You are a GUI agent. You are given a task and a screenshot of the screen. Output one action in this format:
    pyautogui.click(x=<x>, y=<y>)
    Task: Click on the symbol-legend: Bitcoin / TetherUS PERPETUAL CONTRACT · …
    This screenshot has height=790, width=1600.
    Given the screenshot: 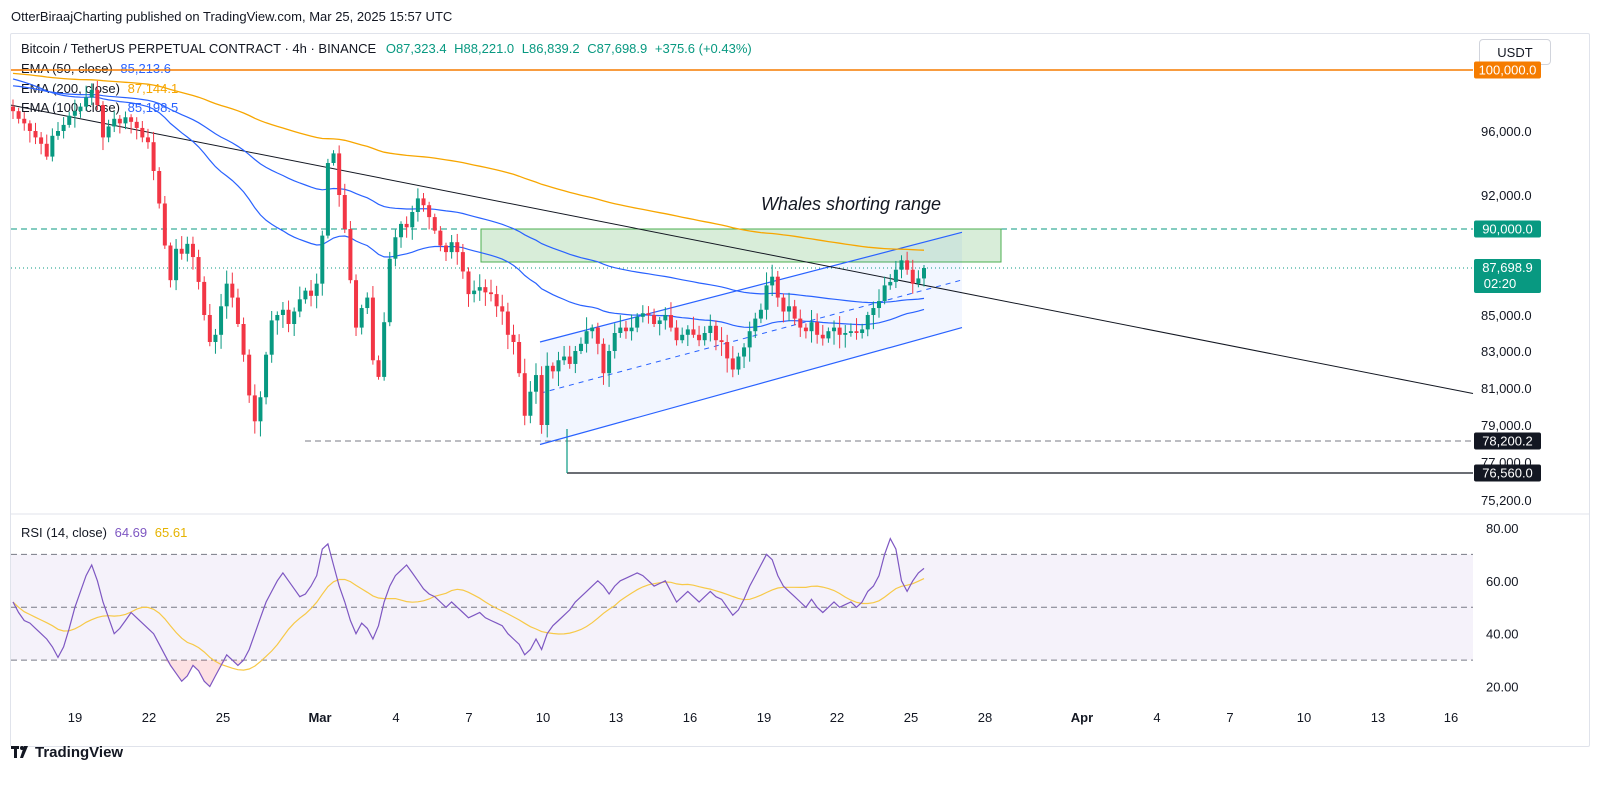 What is the action you would take?
    pyautogui.click(x=386, y=48)
    